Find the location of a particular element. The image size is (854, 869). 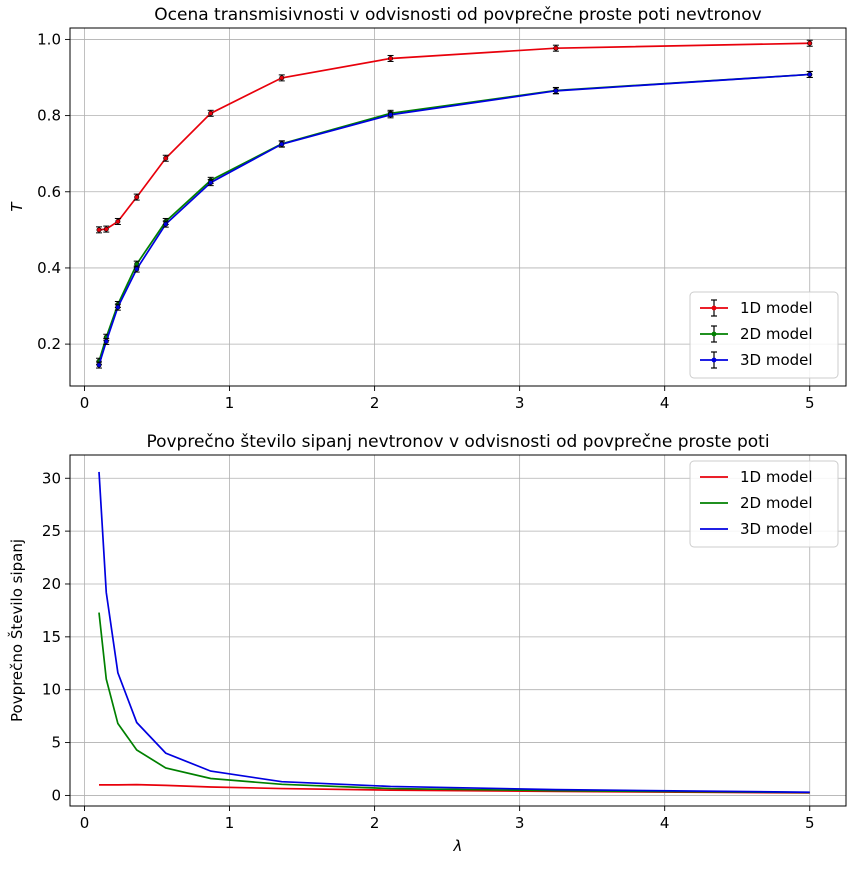

y-axis-label: T is located at coordinates (17, 206).